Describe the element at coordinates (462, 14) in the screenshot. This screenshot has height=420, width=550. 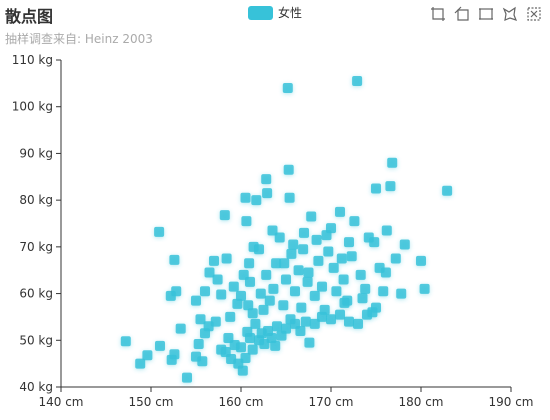
I see `zoom-reset-icon` at that location.